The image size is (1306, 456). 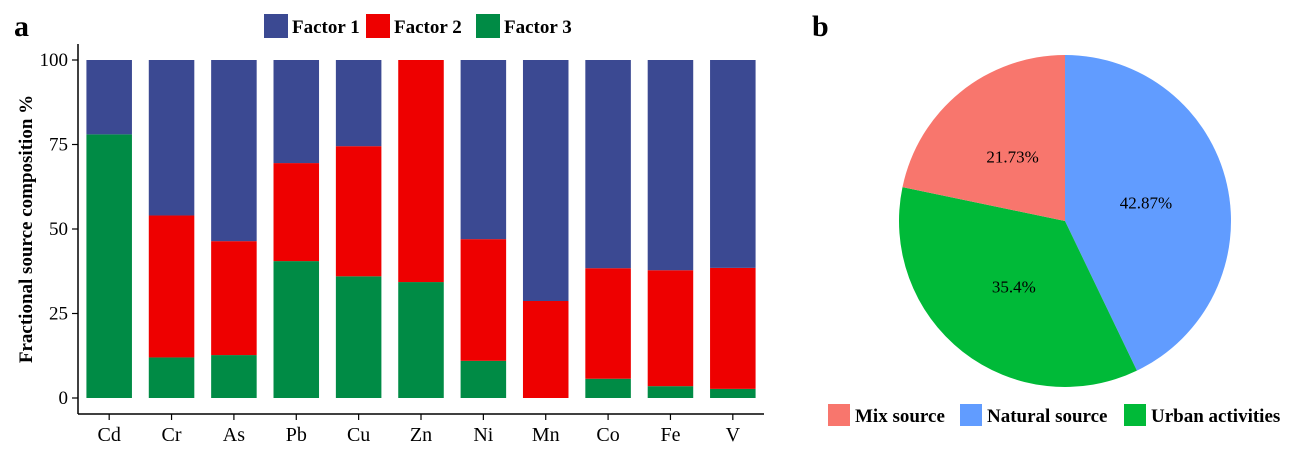 What do you see at coordinates (26, 229) in the screenshot?
I see `y-axis-label: Fractional source composition %` at bounding box center [26, 229].